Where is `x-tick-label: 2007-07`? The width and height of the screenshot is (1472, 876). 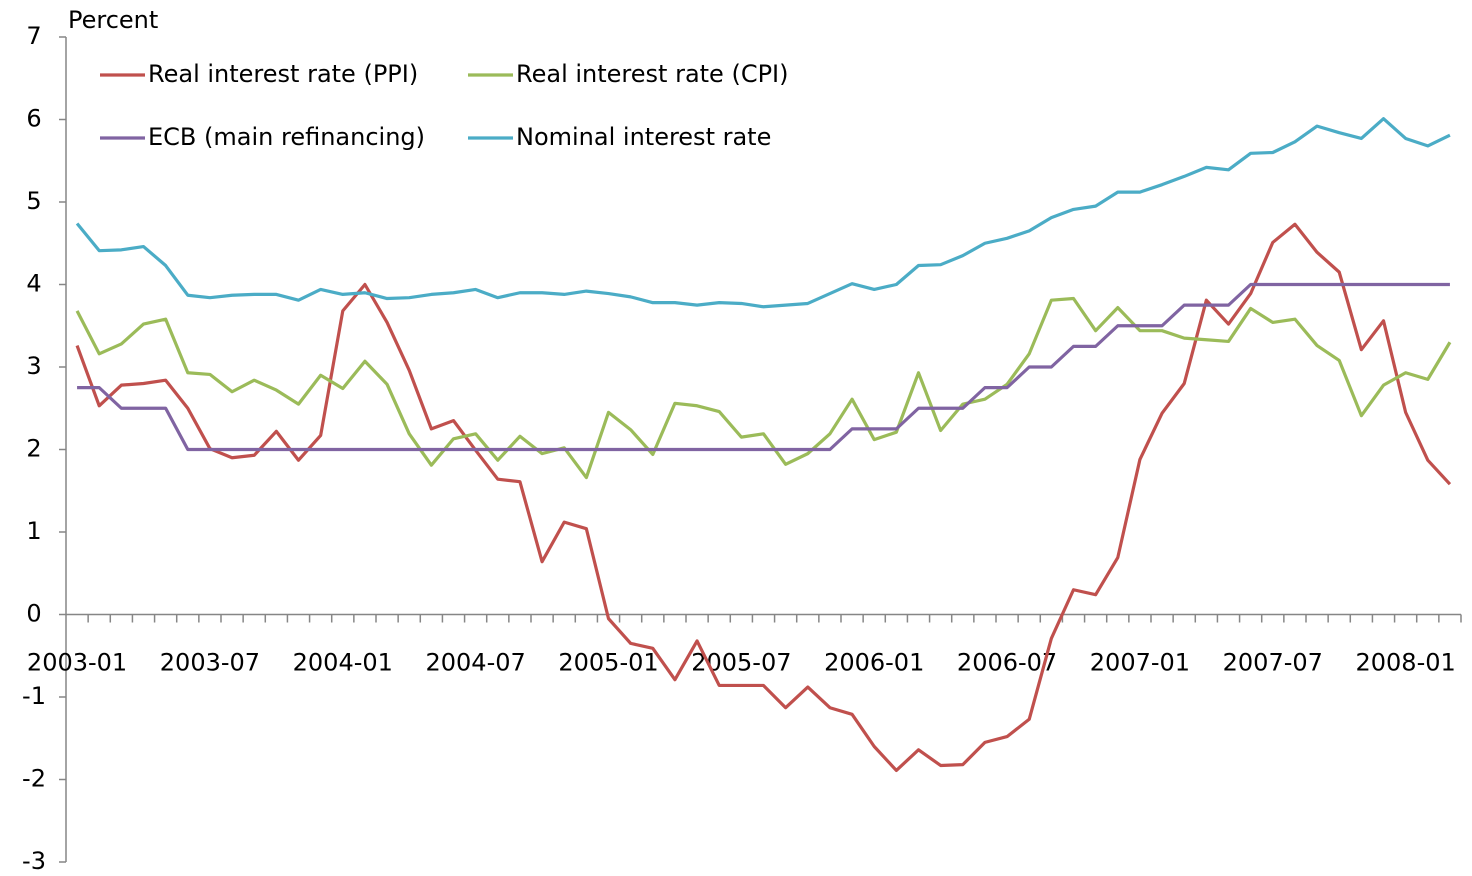
x-tick-label: 2007-07 is located at coordinates (1273, 663).